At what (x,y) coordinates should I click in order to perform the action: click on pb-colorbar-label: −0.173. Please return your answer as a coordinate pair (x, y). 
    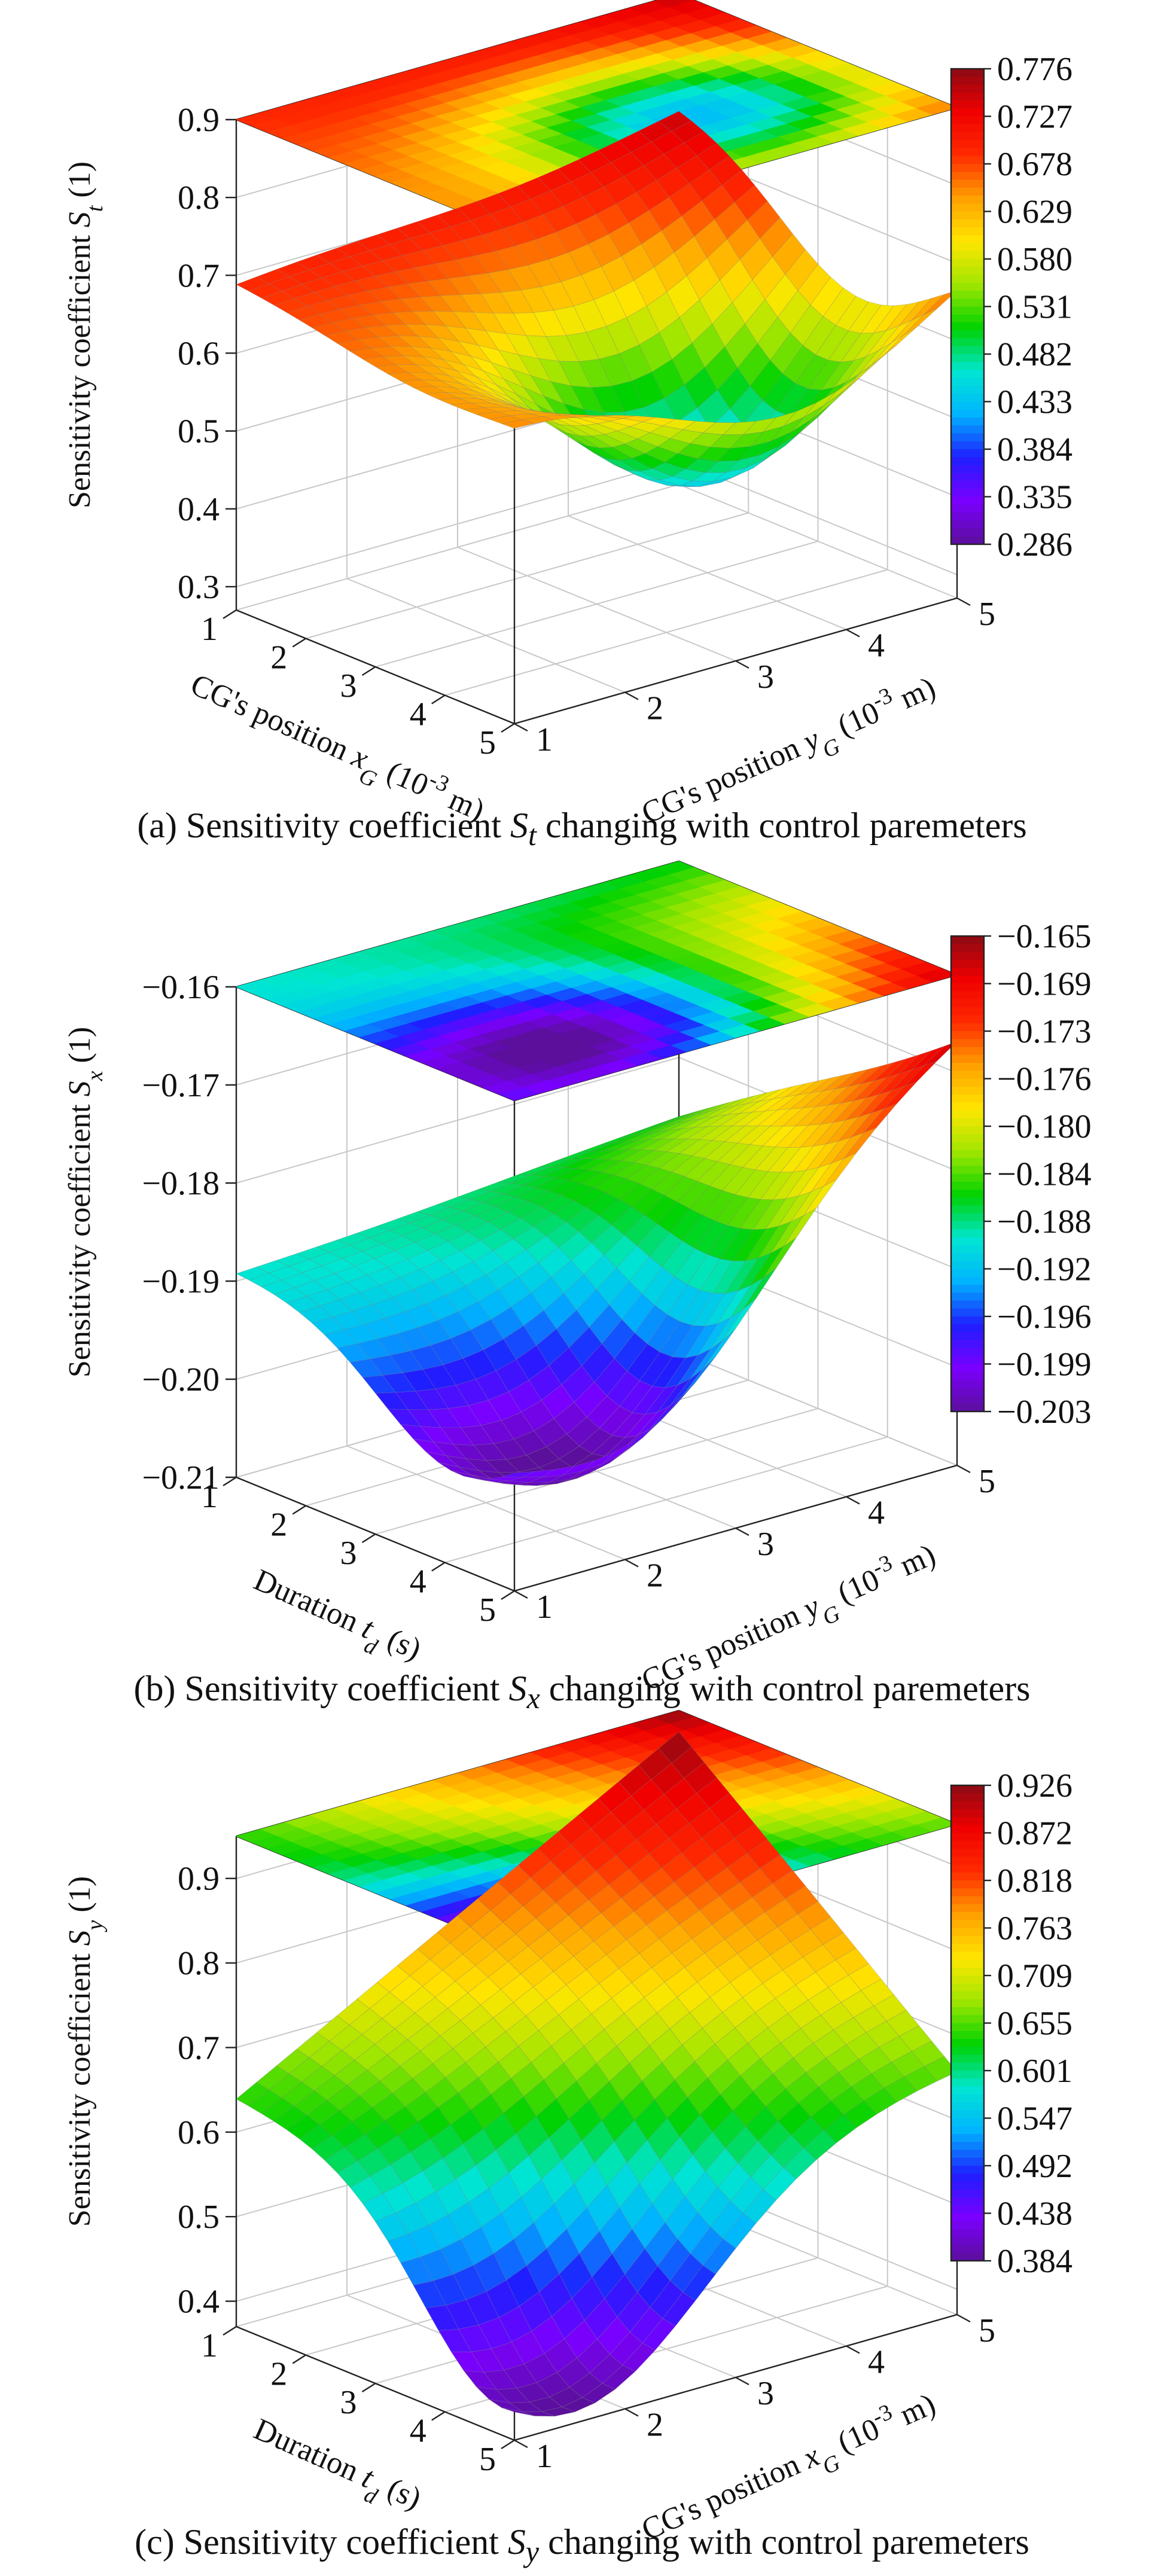
    Looking at the image, I should click on (1044, 1031).